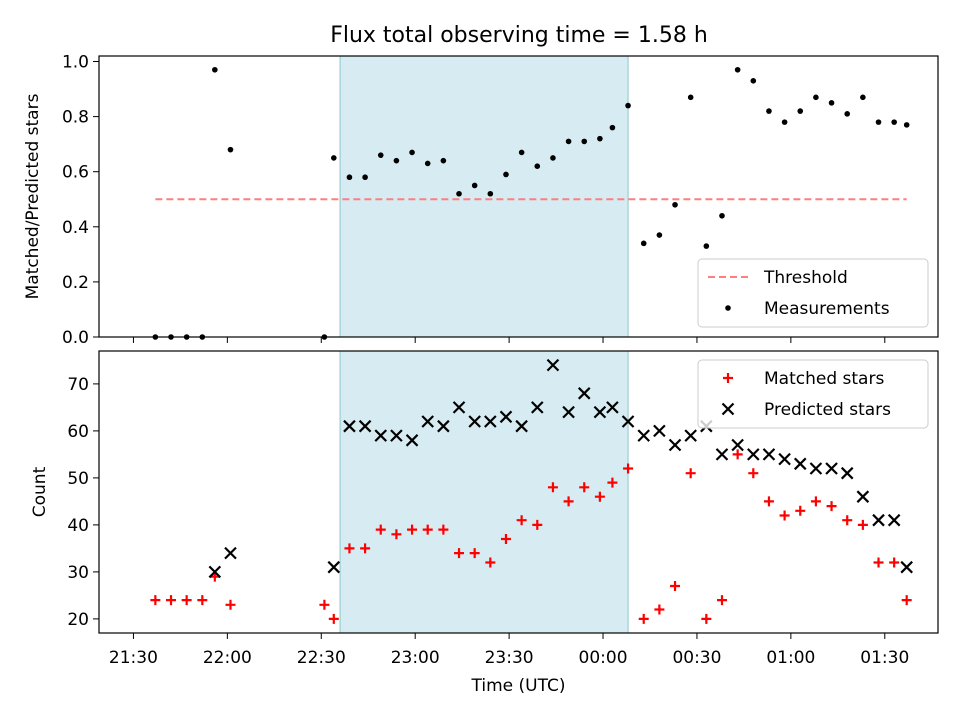 This screenshot has height=720, width=960. I want to click on x-tick-label: 01:00, so click(790, 658).